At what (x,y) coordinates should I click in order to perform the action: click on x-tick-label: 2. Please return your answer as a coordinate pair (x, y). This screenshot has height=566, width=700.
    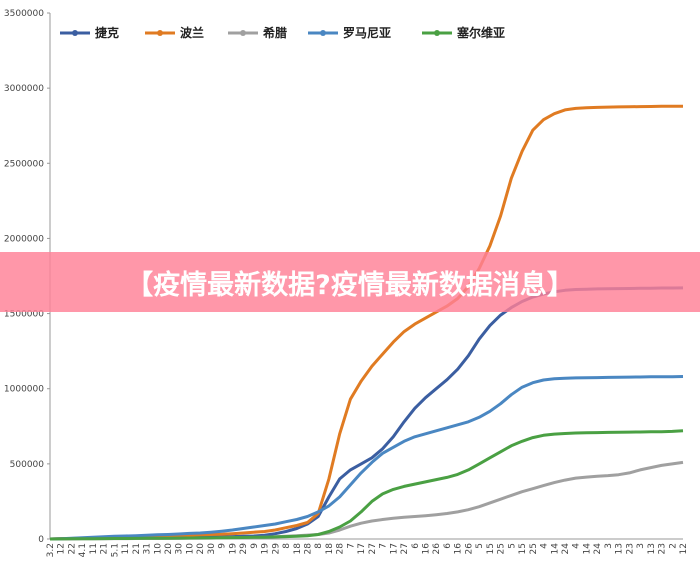
    Looking at the image, I should click on (673, 546).